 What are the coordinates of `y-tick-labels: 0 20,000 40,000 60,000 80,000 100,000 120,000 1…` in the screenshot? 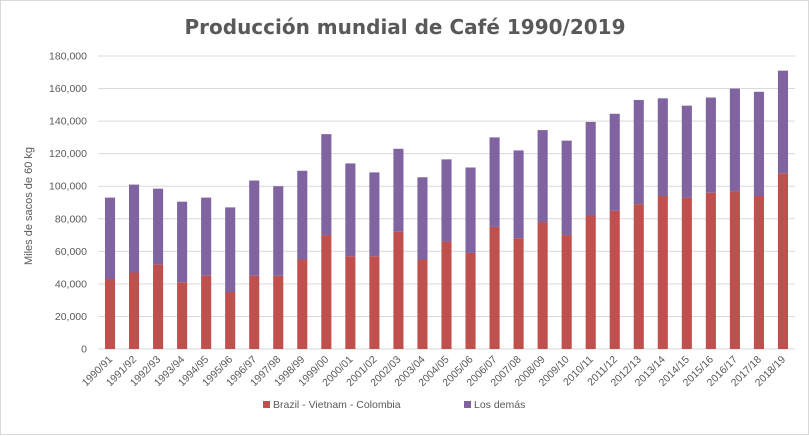 It's located at (68, 203).